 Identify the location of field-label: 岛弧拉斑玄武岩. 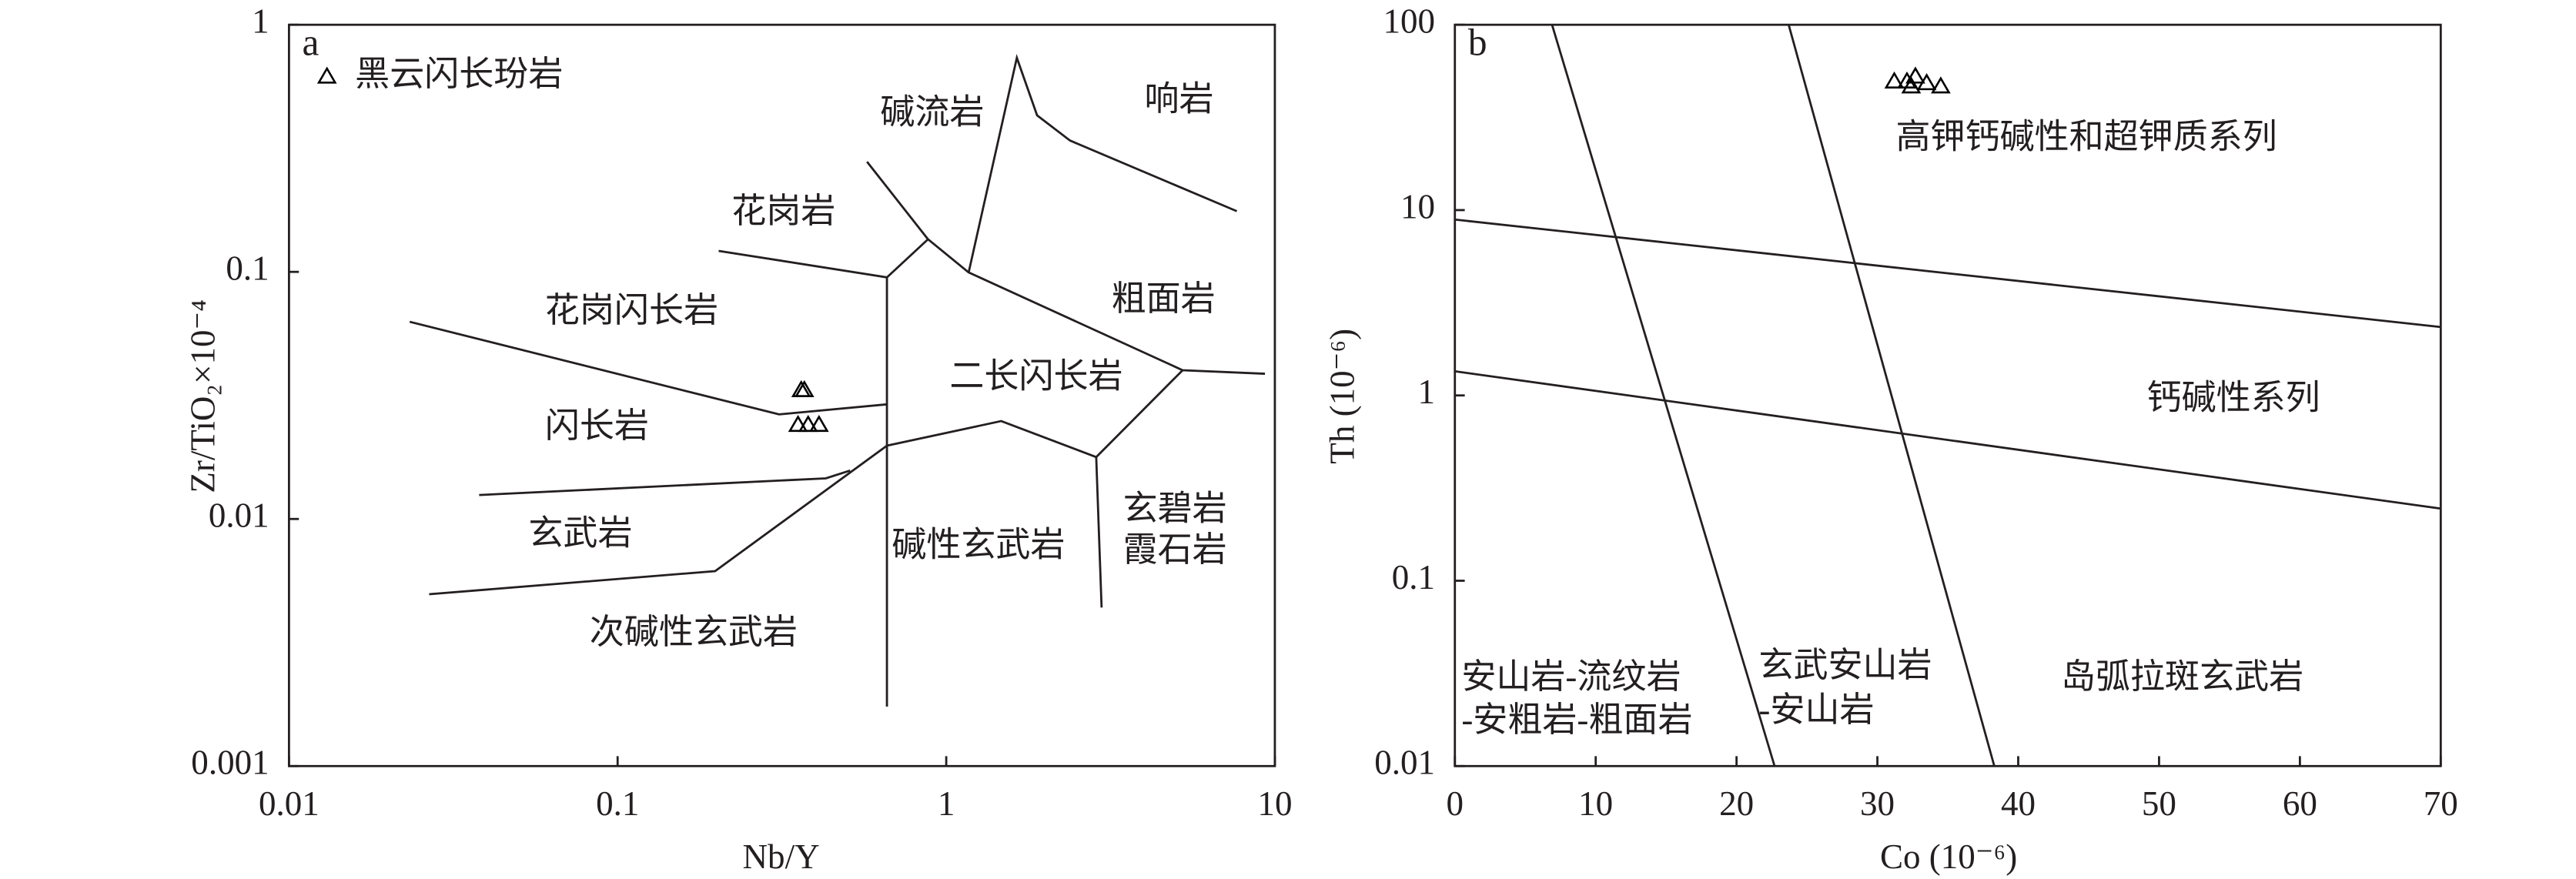
(2182, 677).